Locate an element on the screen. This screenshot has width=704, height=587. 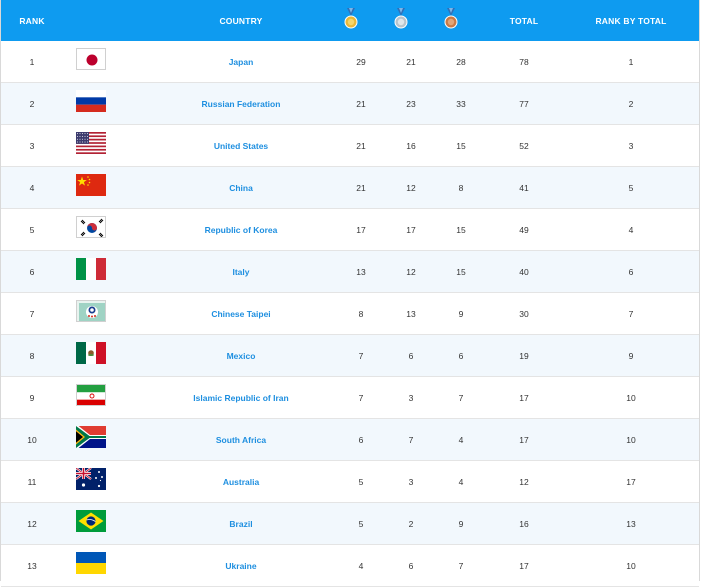
country-link: Italy is located at coordinates (241, 272).